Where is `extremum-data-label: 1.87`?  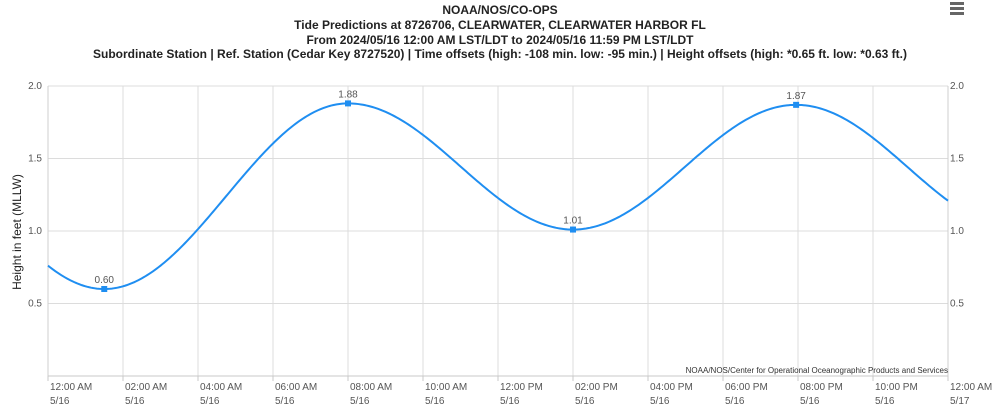 extremum-data-label: 1.87 is located at coordinates (796, 96).